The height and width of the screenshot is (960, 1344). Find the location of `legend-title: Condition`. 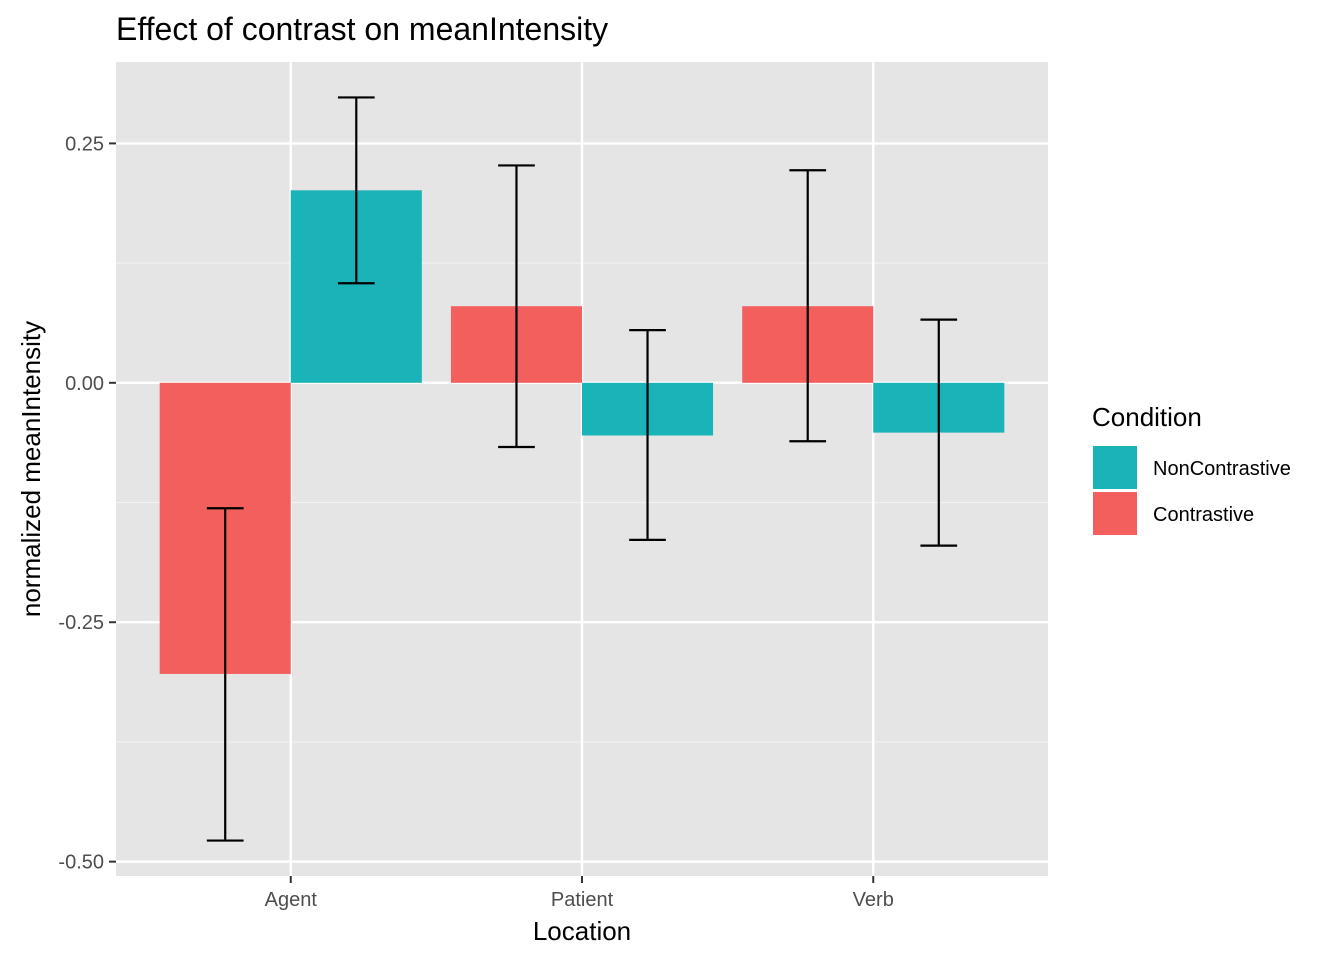

legend-title: Condition is located at coordinates (1147, 417).